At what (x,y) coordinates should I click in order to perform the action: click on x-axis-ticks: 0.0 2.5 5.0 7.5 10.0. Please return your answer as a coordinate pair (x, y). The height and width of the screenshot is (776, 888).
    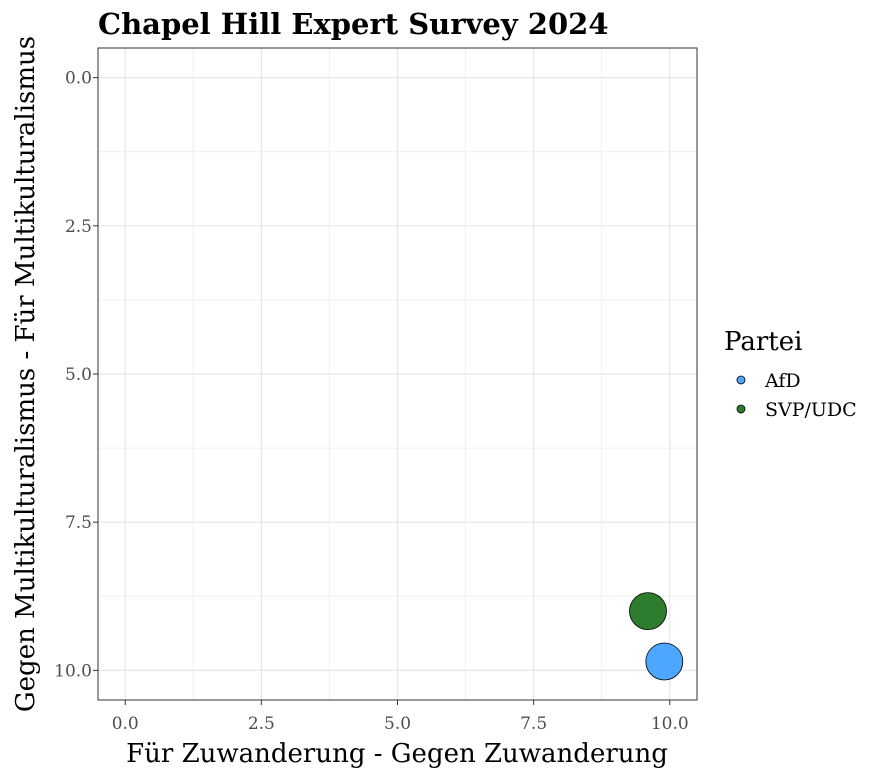
    Looking at the image, I should click on (400, 717).